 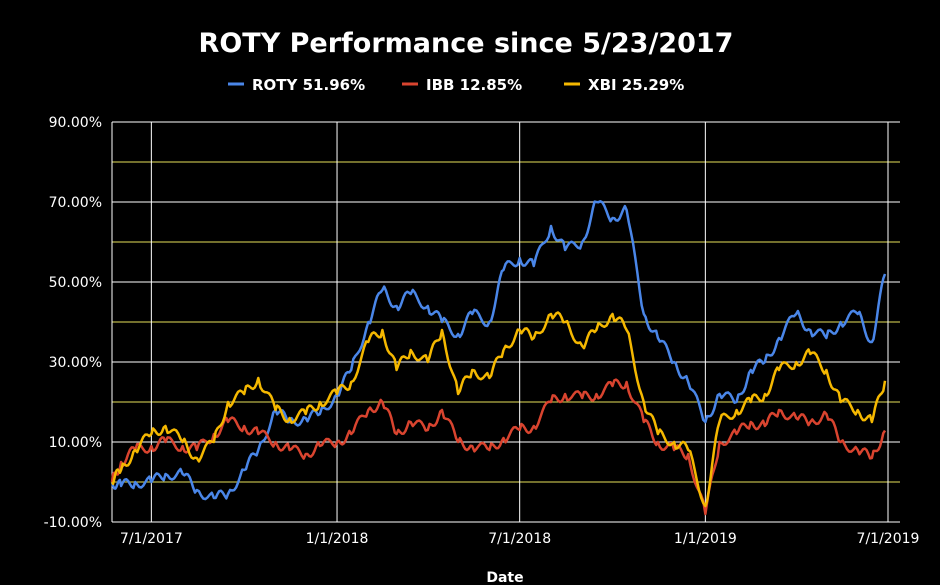 I want to click on x-axis-label: Date, so click(x=504, y=577).